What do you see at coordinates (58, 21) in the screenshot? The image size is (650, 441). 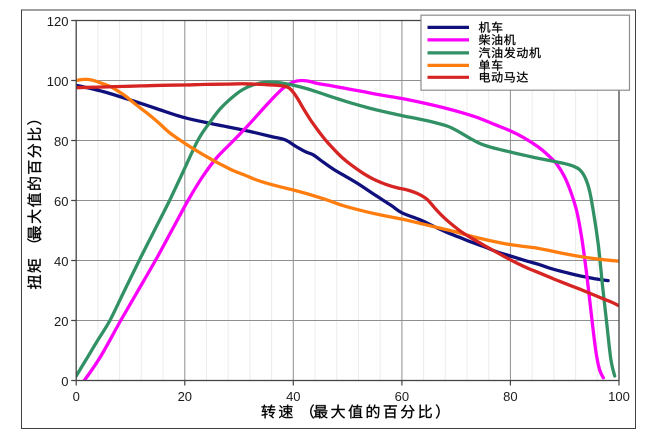 I see `svg-text: 120` at bounding box center [58, 21].